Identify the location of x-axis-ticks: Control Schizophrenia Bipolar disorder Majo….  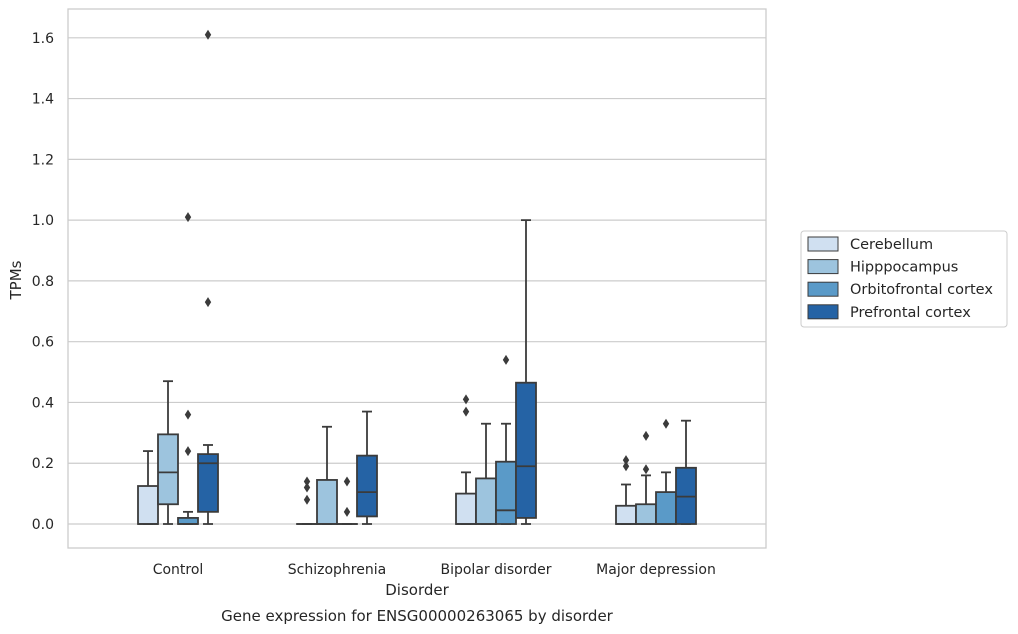
(434, 570).